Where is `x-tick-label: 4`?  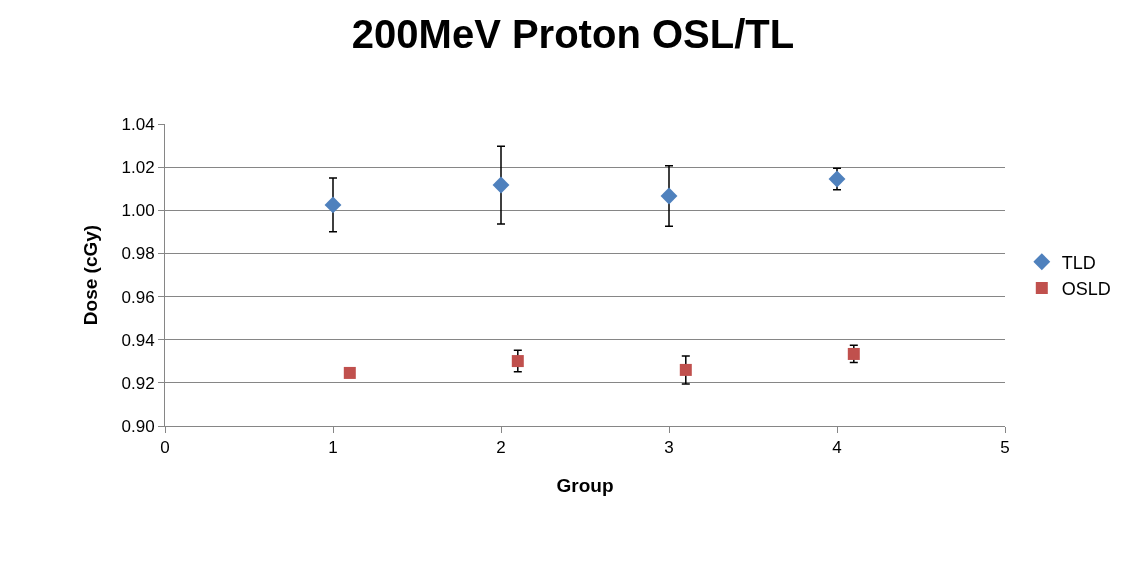 x-tick-label: 4 is located at coordinates (837, 448).